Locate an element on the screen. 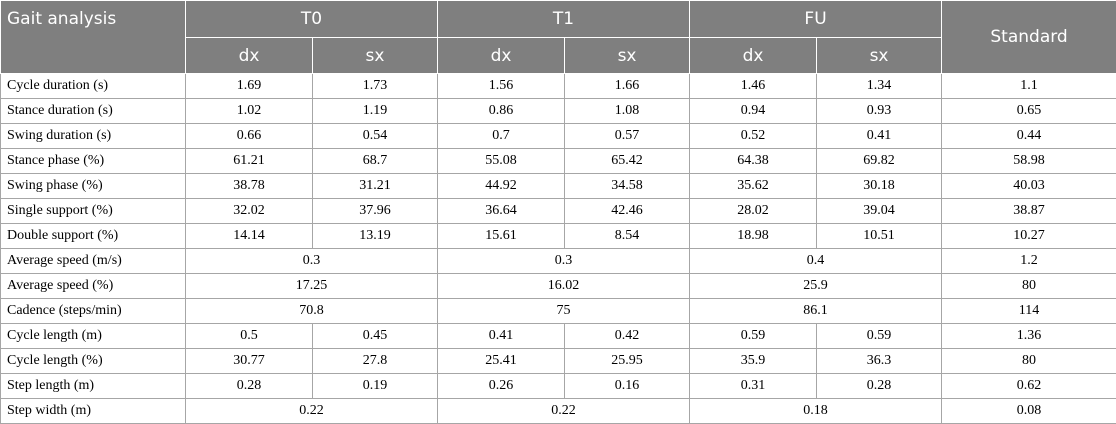 Image resolution: width=1116 pixels, height=424 pixels. value-cell: 14.14 is located at coordinates (249, 236).